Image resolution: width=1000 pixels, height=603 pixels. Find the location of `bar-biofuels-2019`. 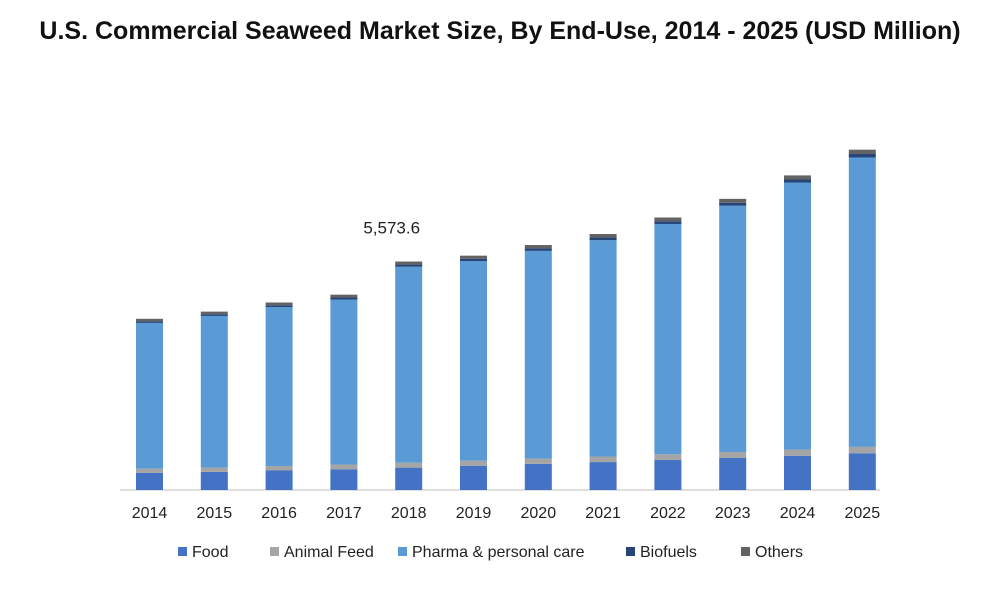

bar-biofuels-2019 is located at coordinates (473, 260).